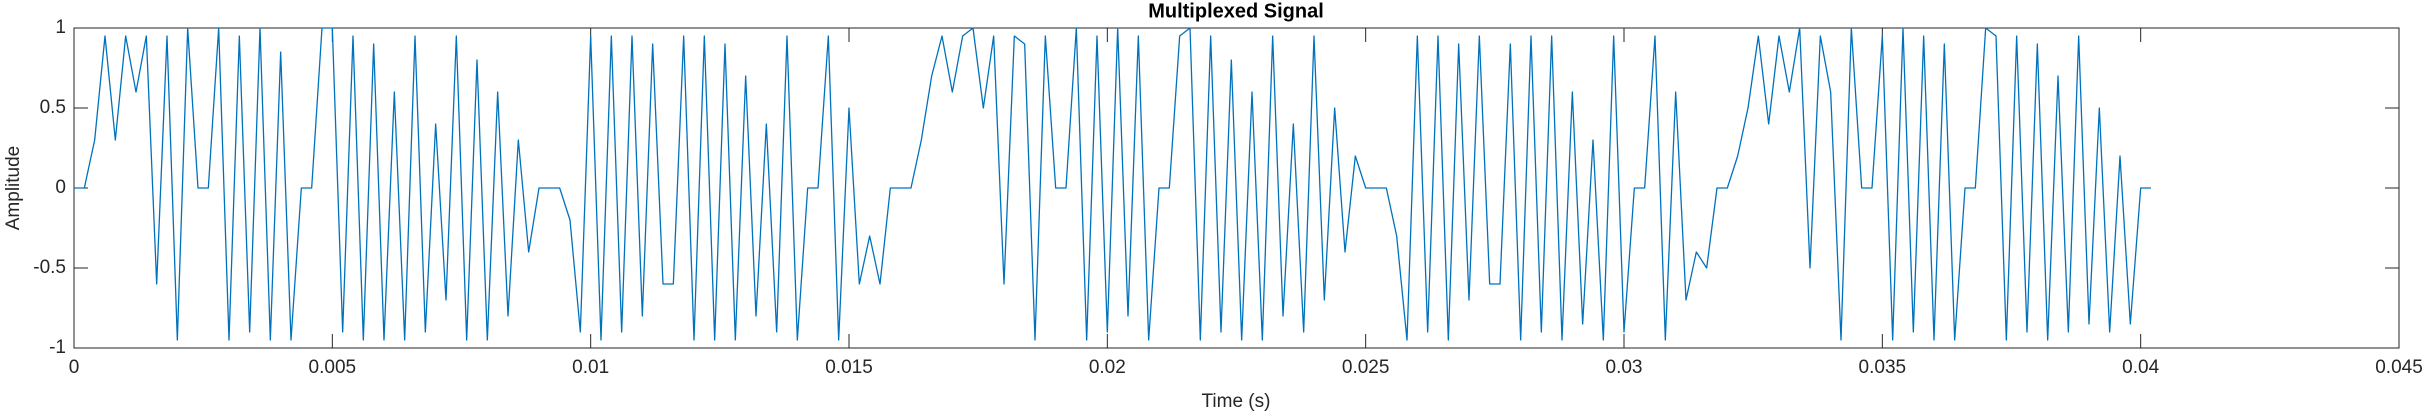 The height and width of the screenshot is (417, 2428). What do you see at coordinates (590, 367) in the screenshot?
I see `x-tick-label: 0.01` at bounding box center [590, 367].